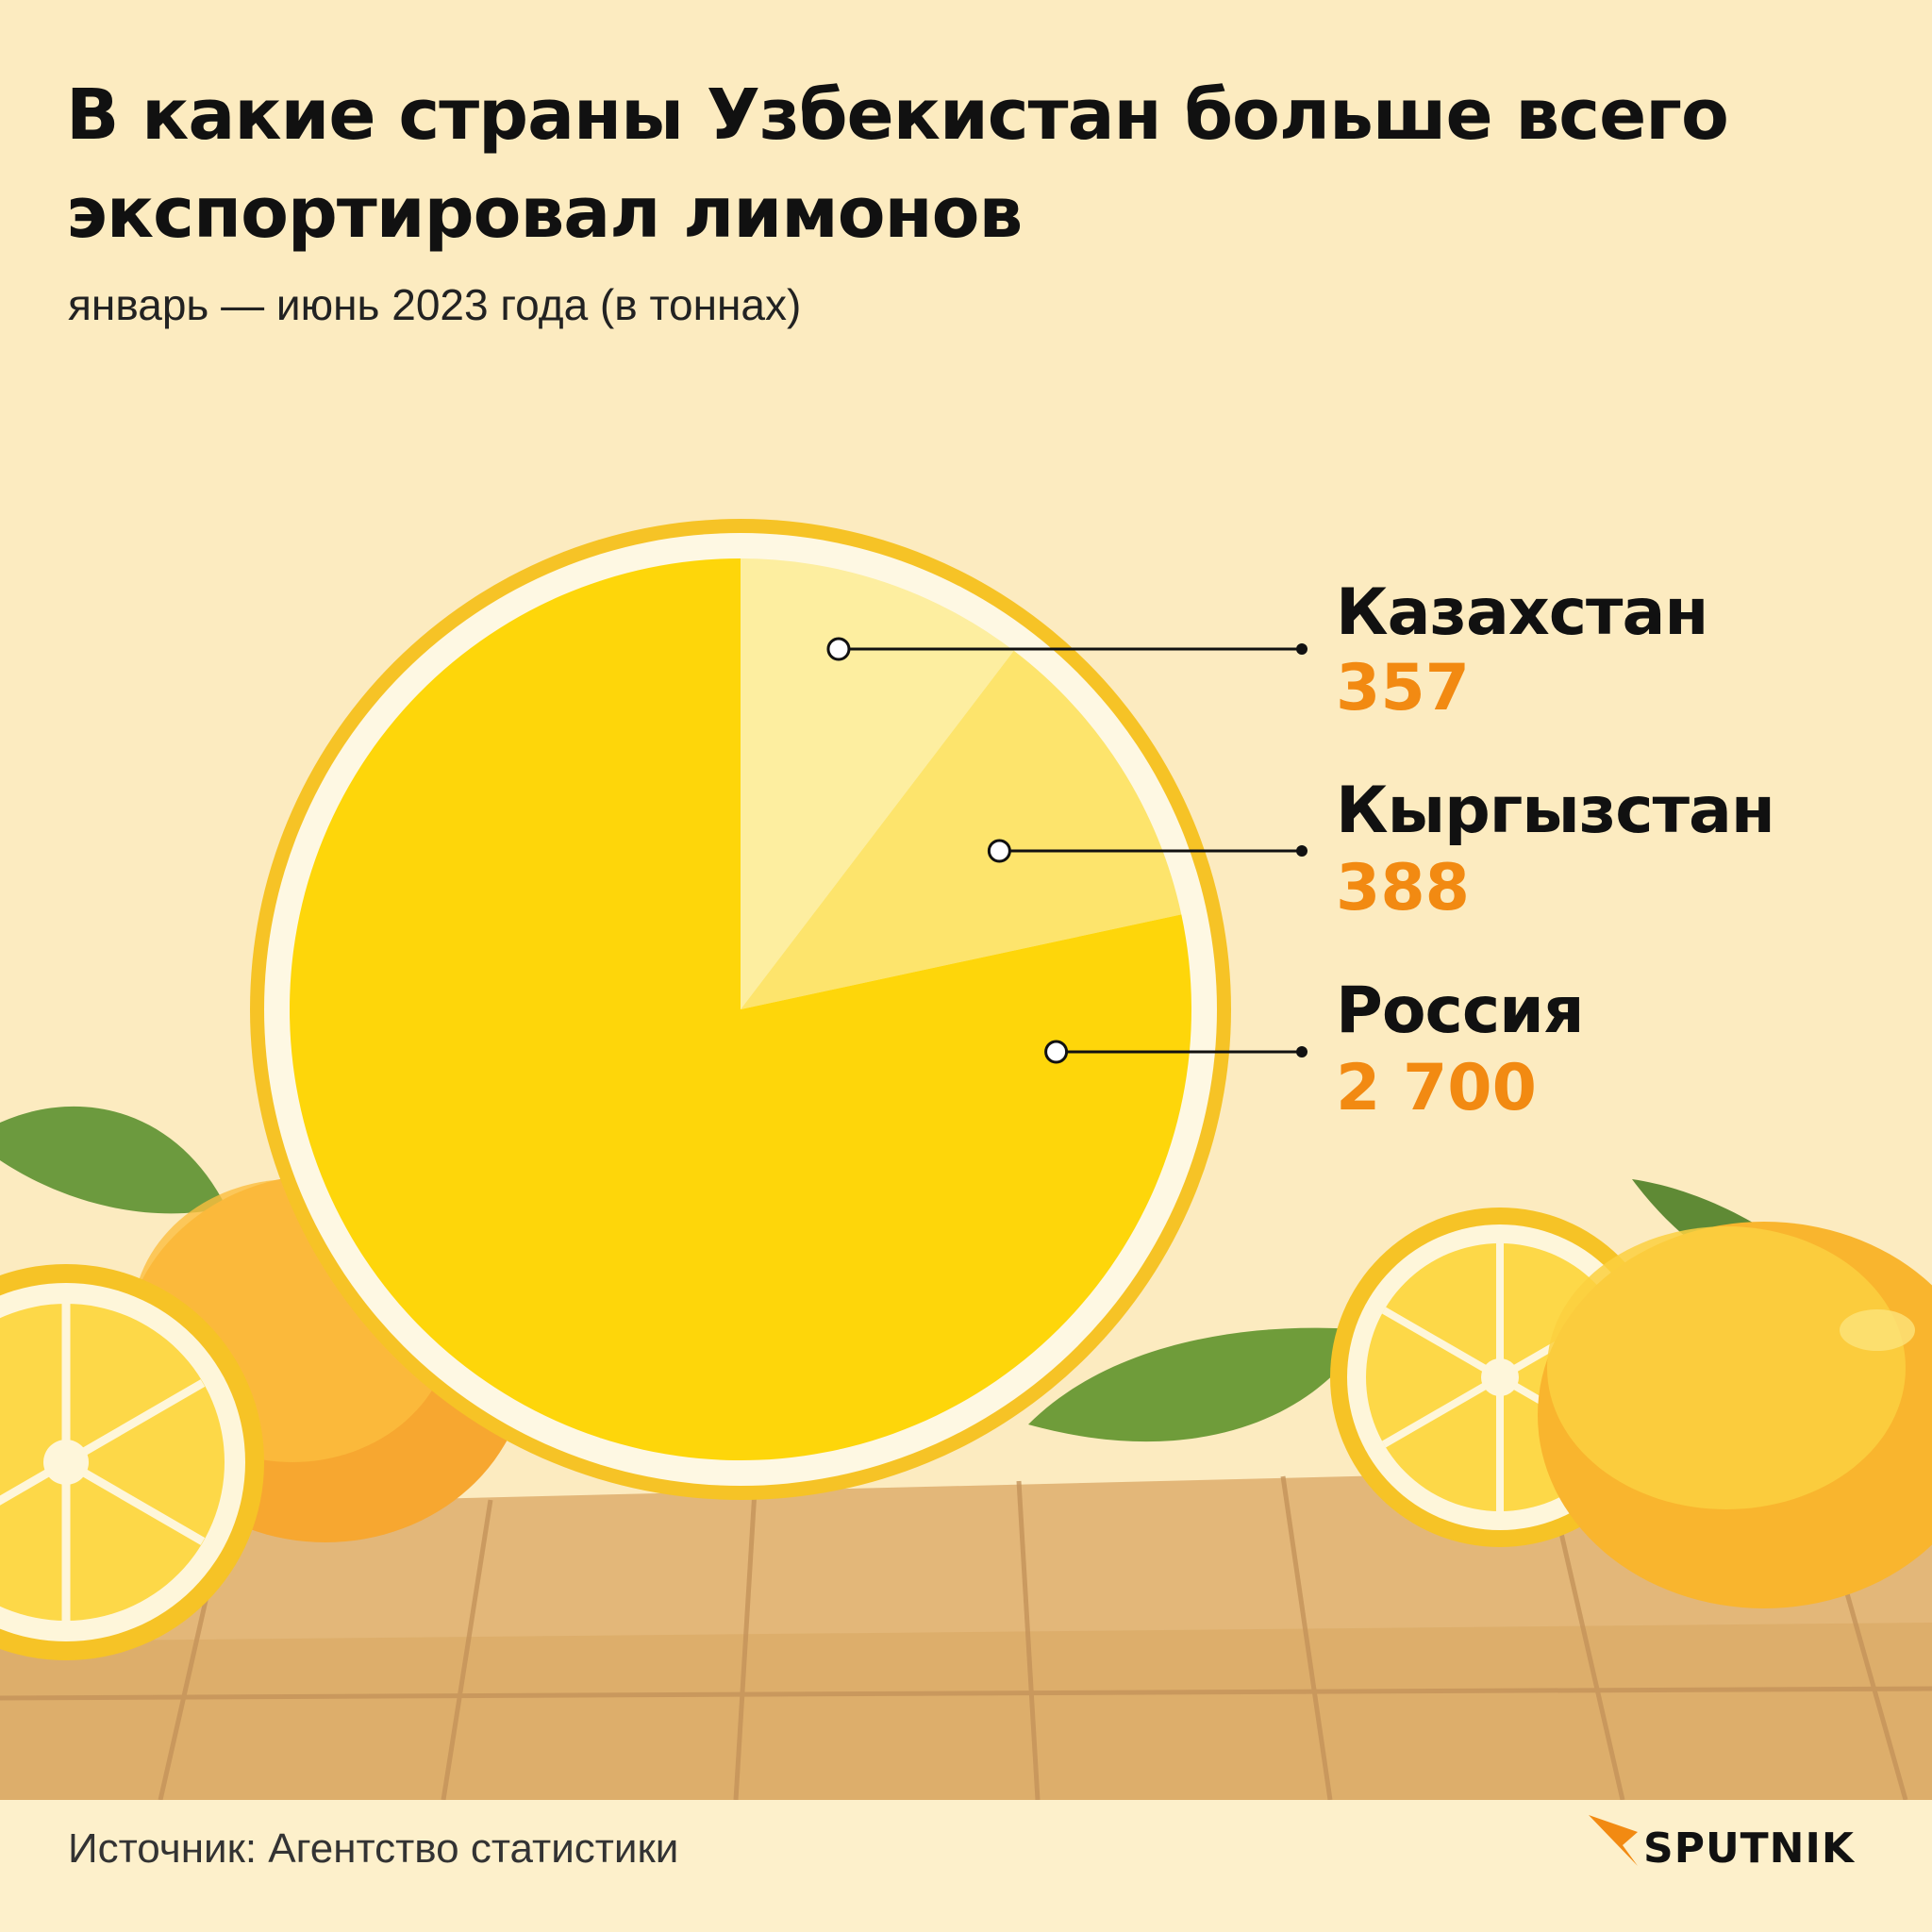  Describe the element at coordinates (1555, 811) in the screenshot. I see `label-country-kyrgyzstan: Кыргызстан` at that location.